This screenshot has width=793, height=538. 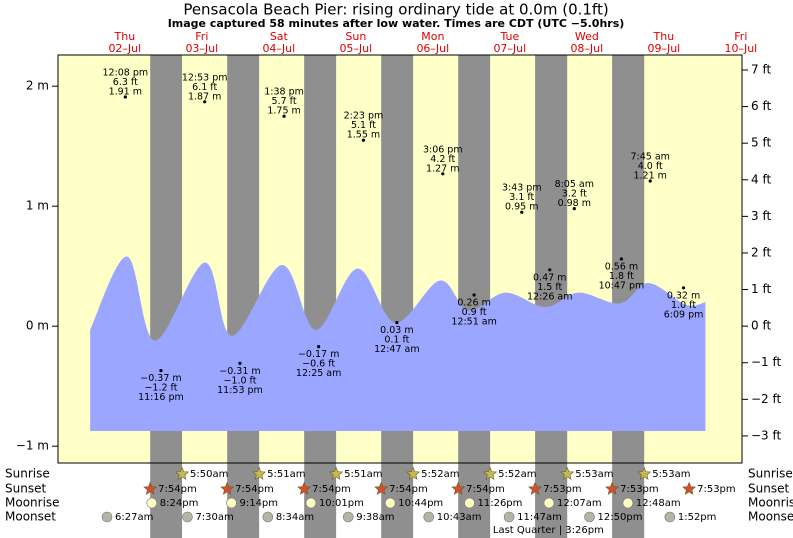 What do you see at coordinates (562, 489) in the screenshot?
I see `sunset-time: 7:53pm` at bounding box center [562, 489].